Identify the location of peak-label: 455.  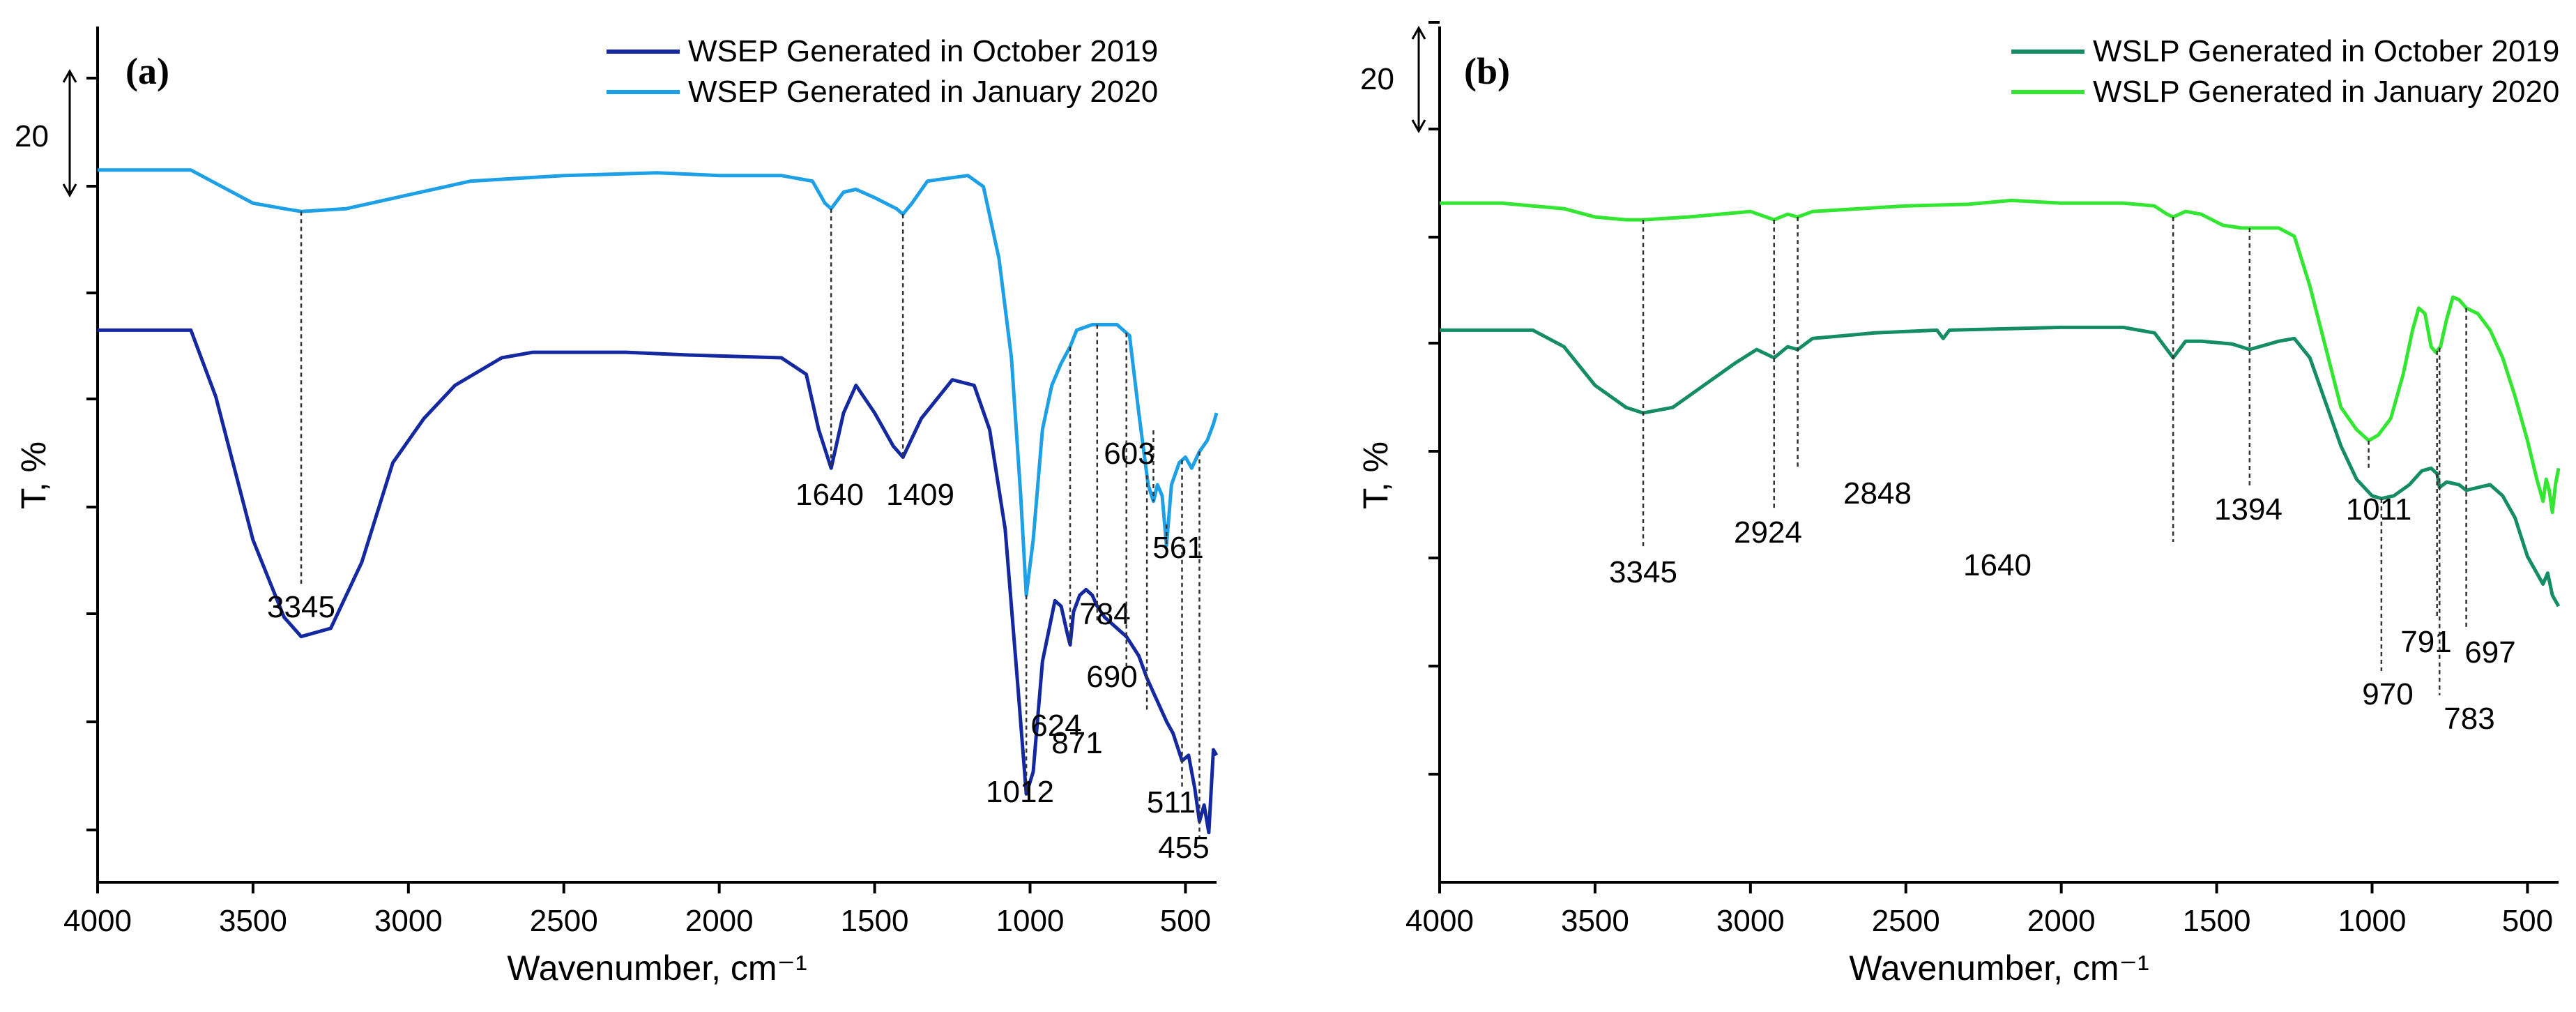
(1183, 848).